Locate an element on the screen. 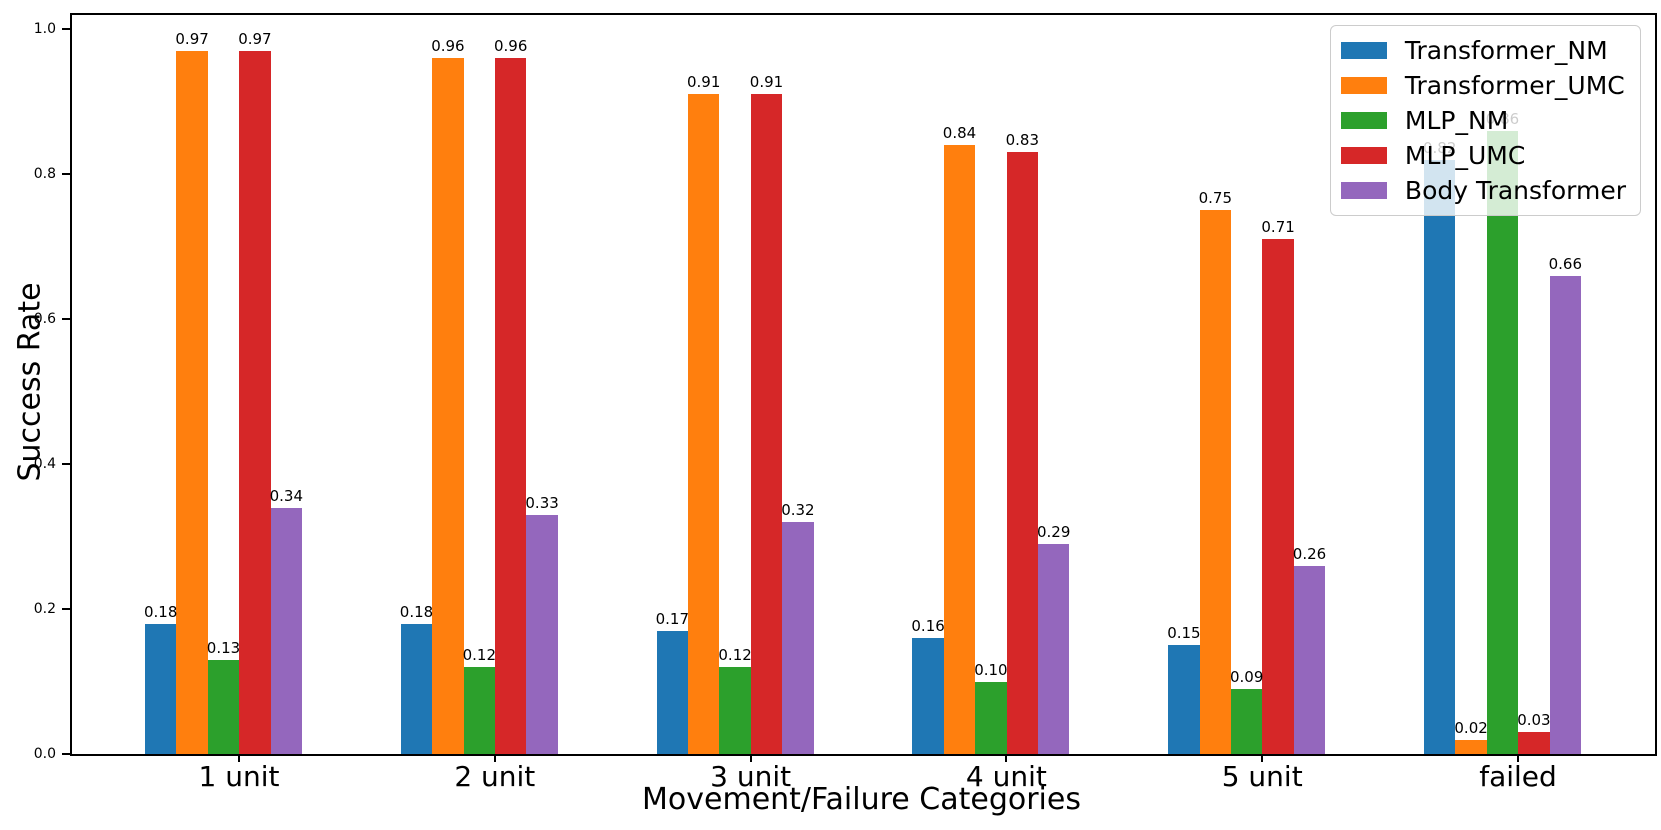 This screenshot has width=1661, height=830. bar-Body-Transformer-1-unit is located at coordinates (286, 630).